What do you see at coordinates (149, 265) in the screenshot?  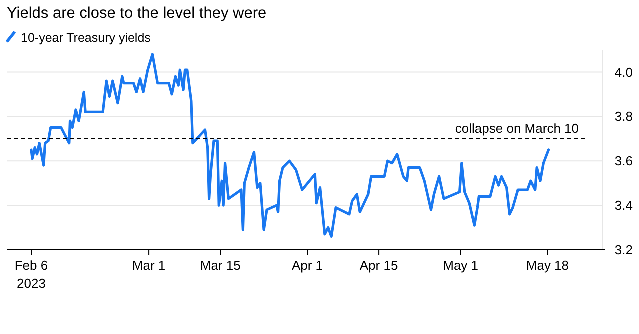 I see `x-tick-label: Mar 1` at bounding box center [149, 265].